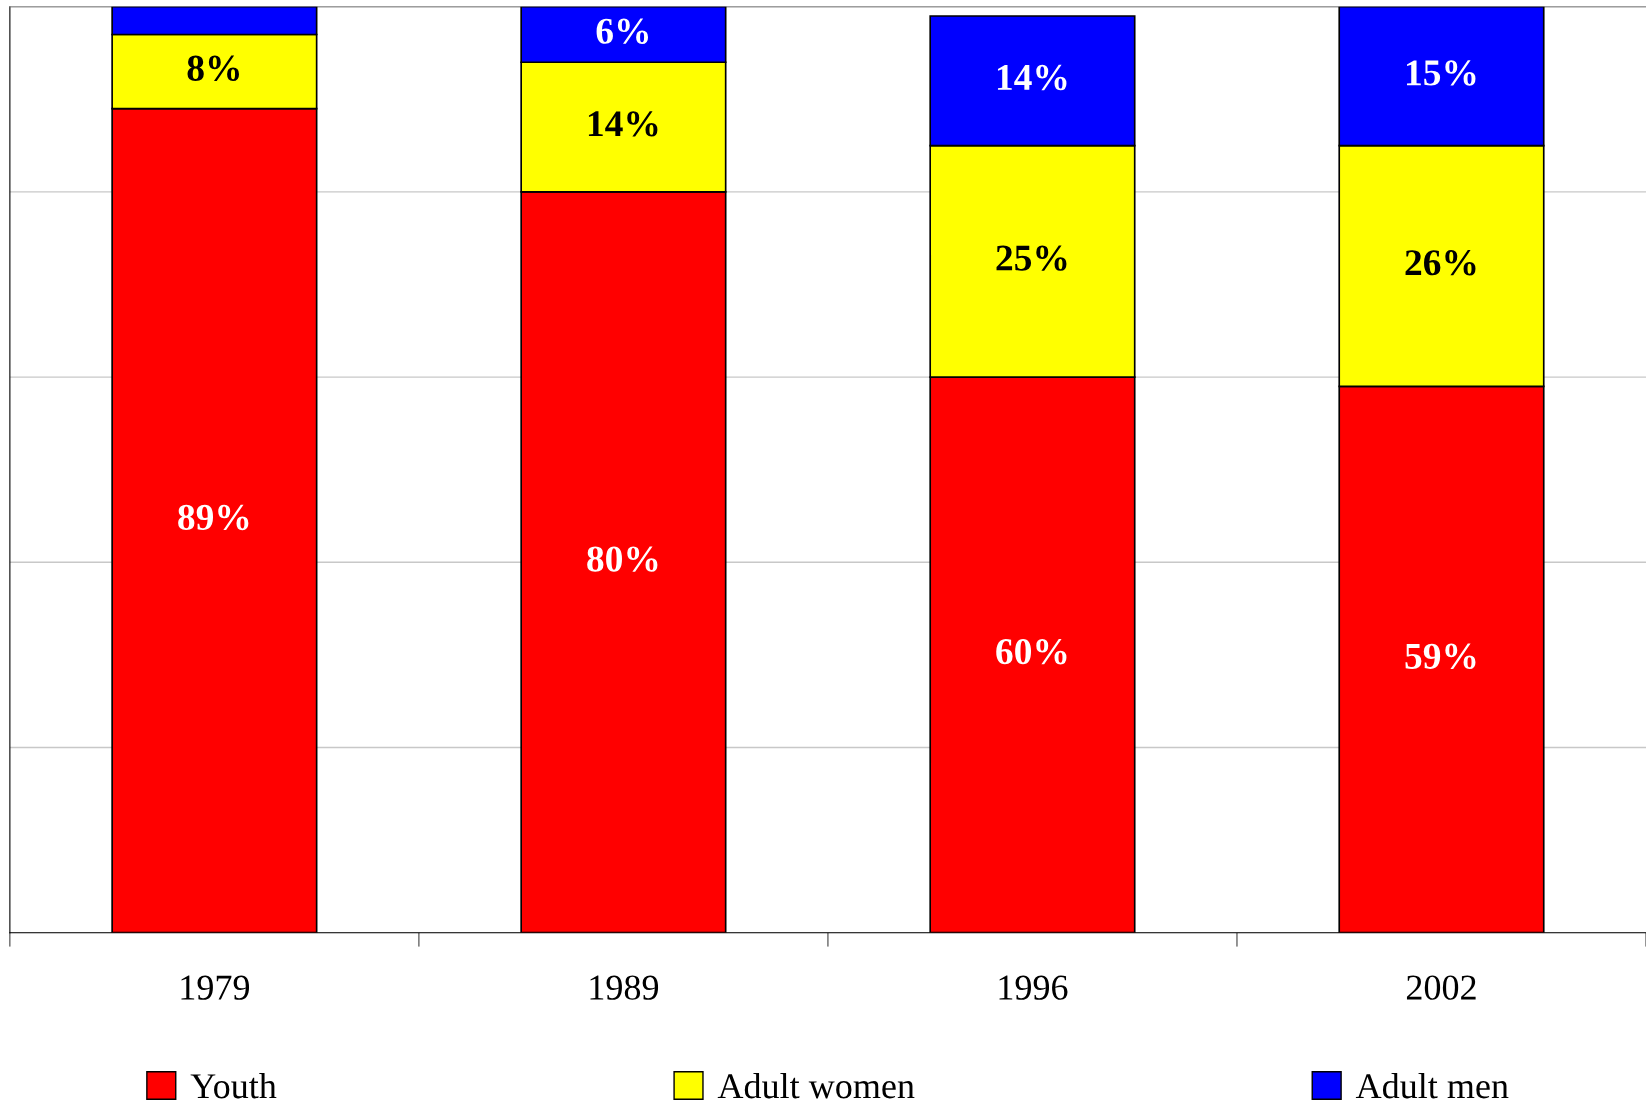  I want to click on data-label: 25%, so click(1031, 258).